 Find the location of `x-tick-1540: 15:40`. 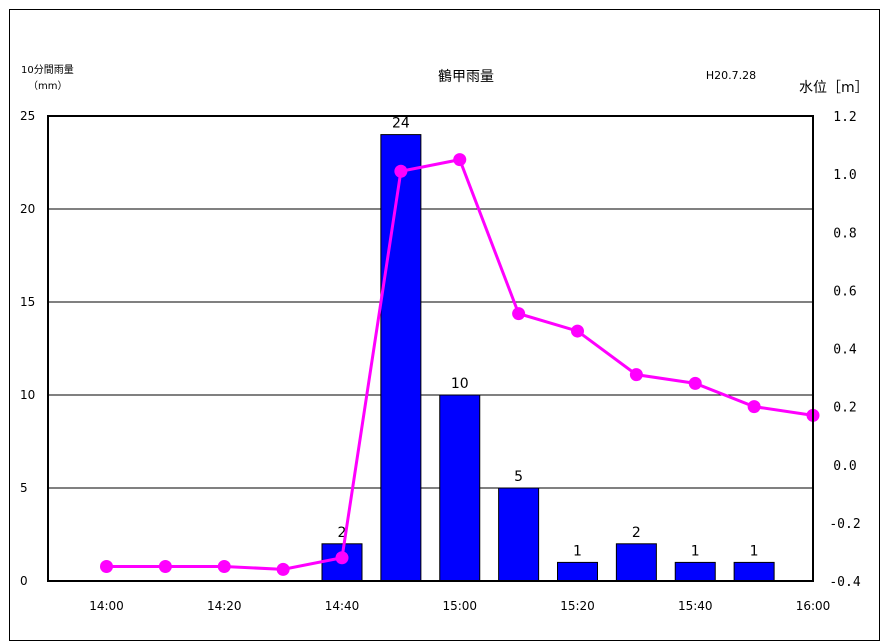

x-tick-1540: 15:40 is located at coordinates (695, 606).